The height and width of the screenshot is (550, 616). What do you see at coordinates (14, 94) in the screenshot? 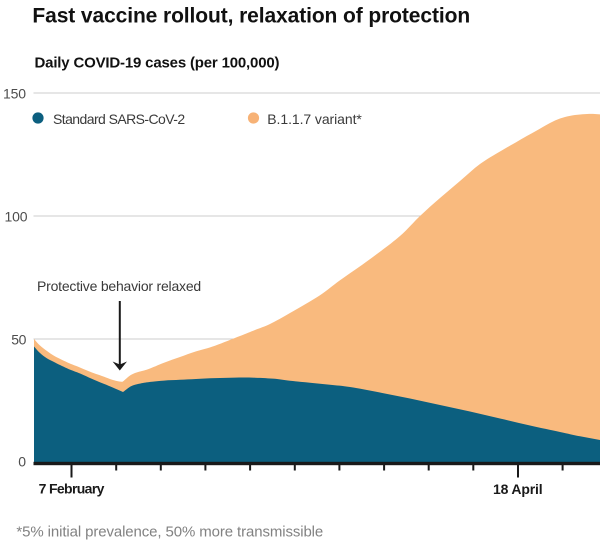
I see `svg-text: 150` at bounding box center [14, 94].